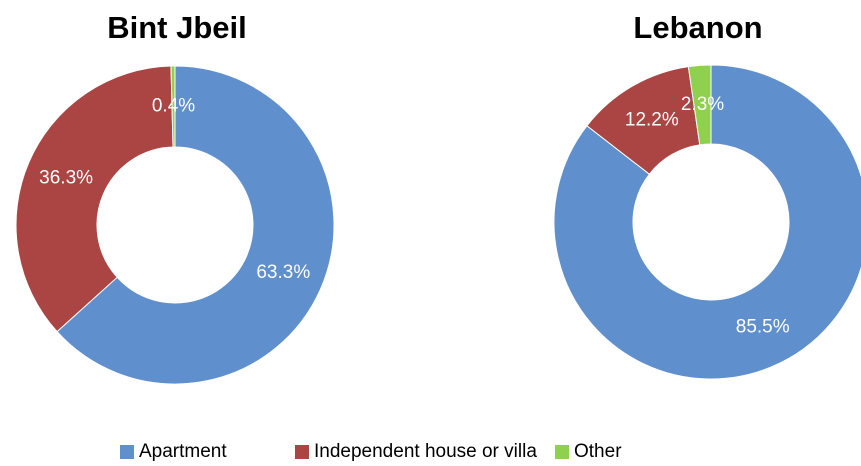 The height and width of the screenshot is (466, 861). I want to click on chart-title: Lebanon, so click(697, 27).